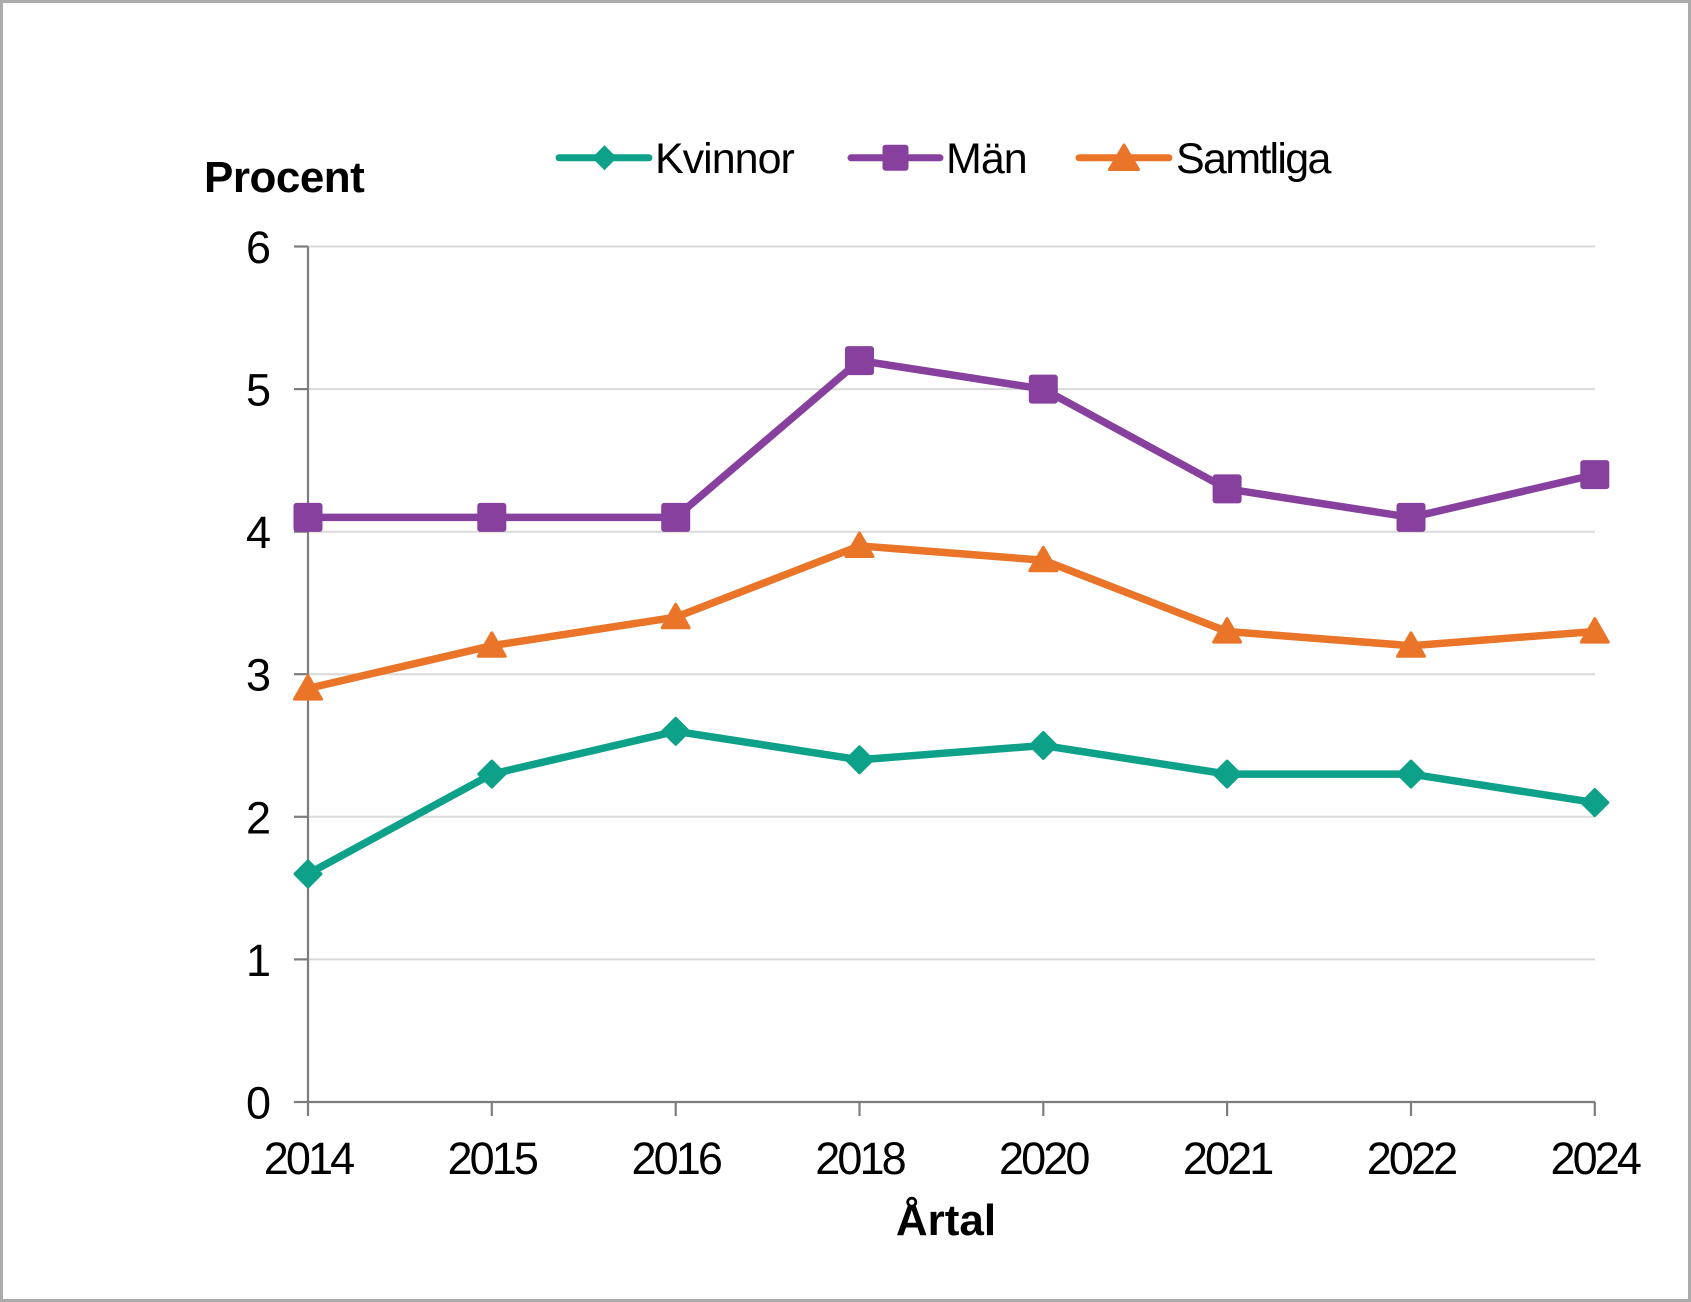 The image size is (1691, 1302). I want to click on svg-text: 5, so click(258, 390).